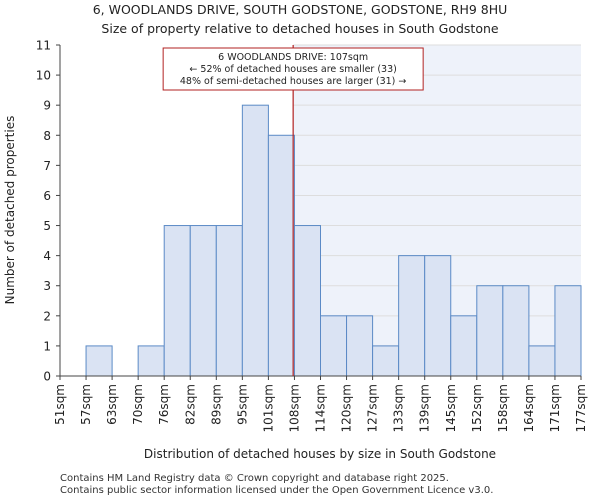 The width and height of the screenshot is (600, 500). What do you see at coordinates (190, 404) in the screenshot?
I see `x-tick-label: 82sqm` at bounding box center [190, 404].